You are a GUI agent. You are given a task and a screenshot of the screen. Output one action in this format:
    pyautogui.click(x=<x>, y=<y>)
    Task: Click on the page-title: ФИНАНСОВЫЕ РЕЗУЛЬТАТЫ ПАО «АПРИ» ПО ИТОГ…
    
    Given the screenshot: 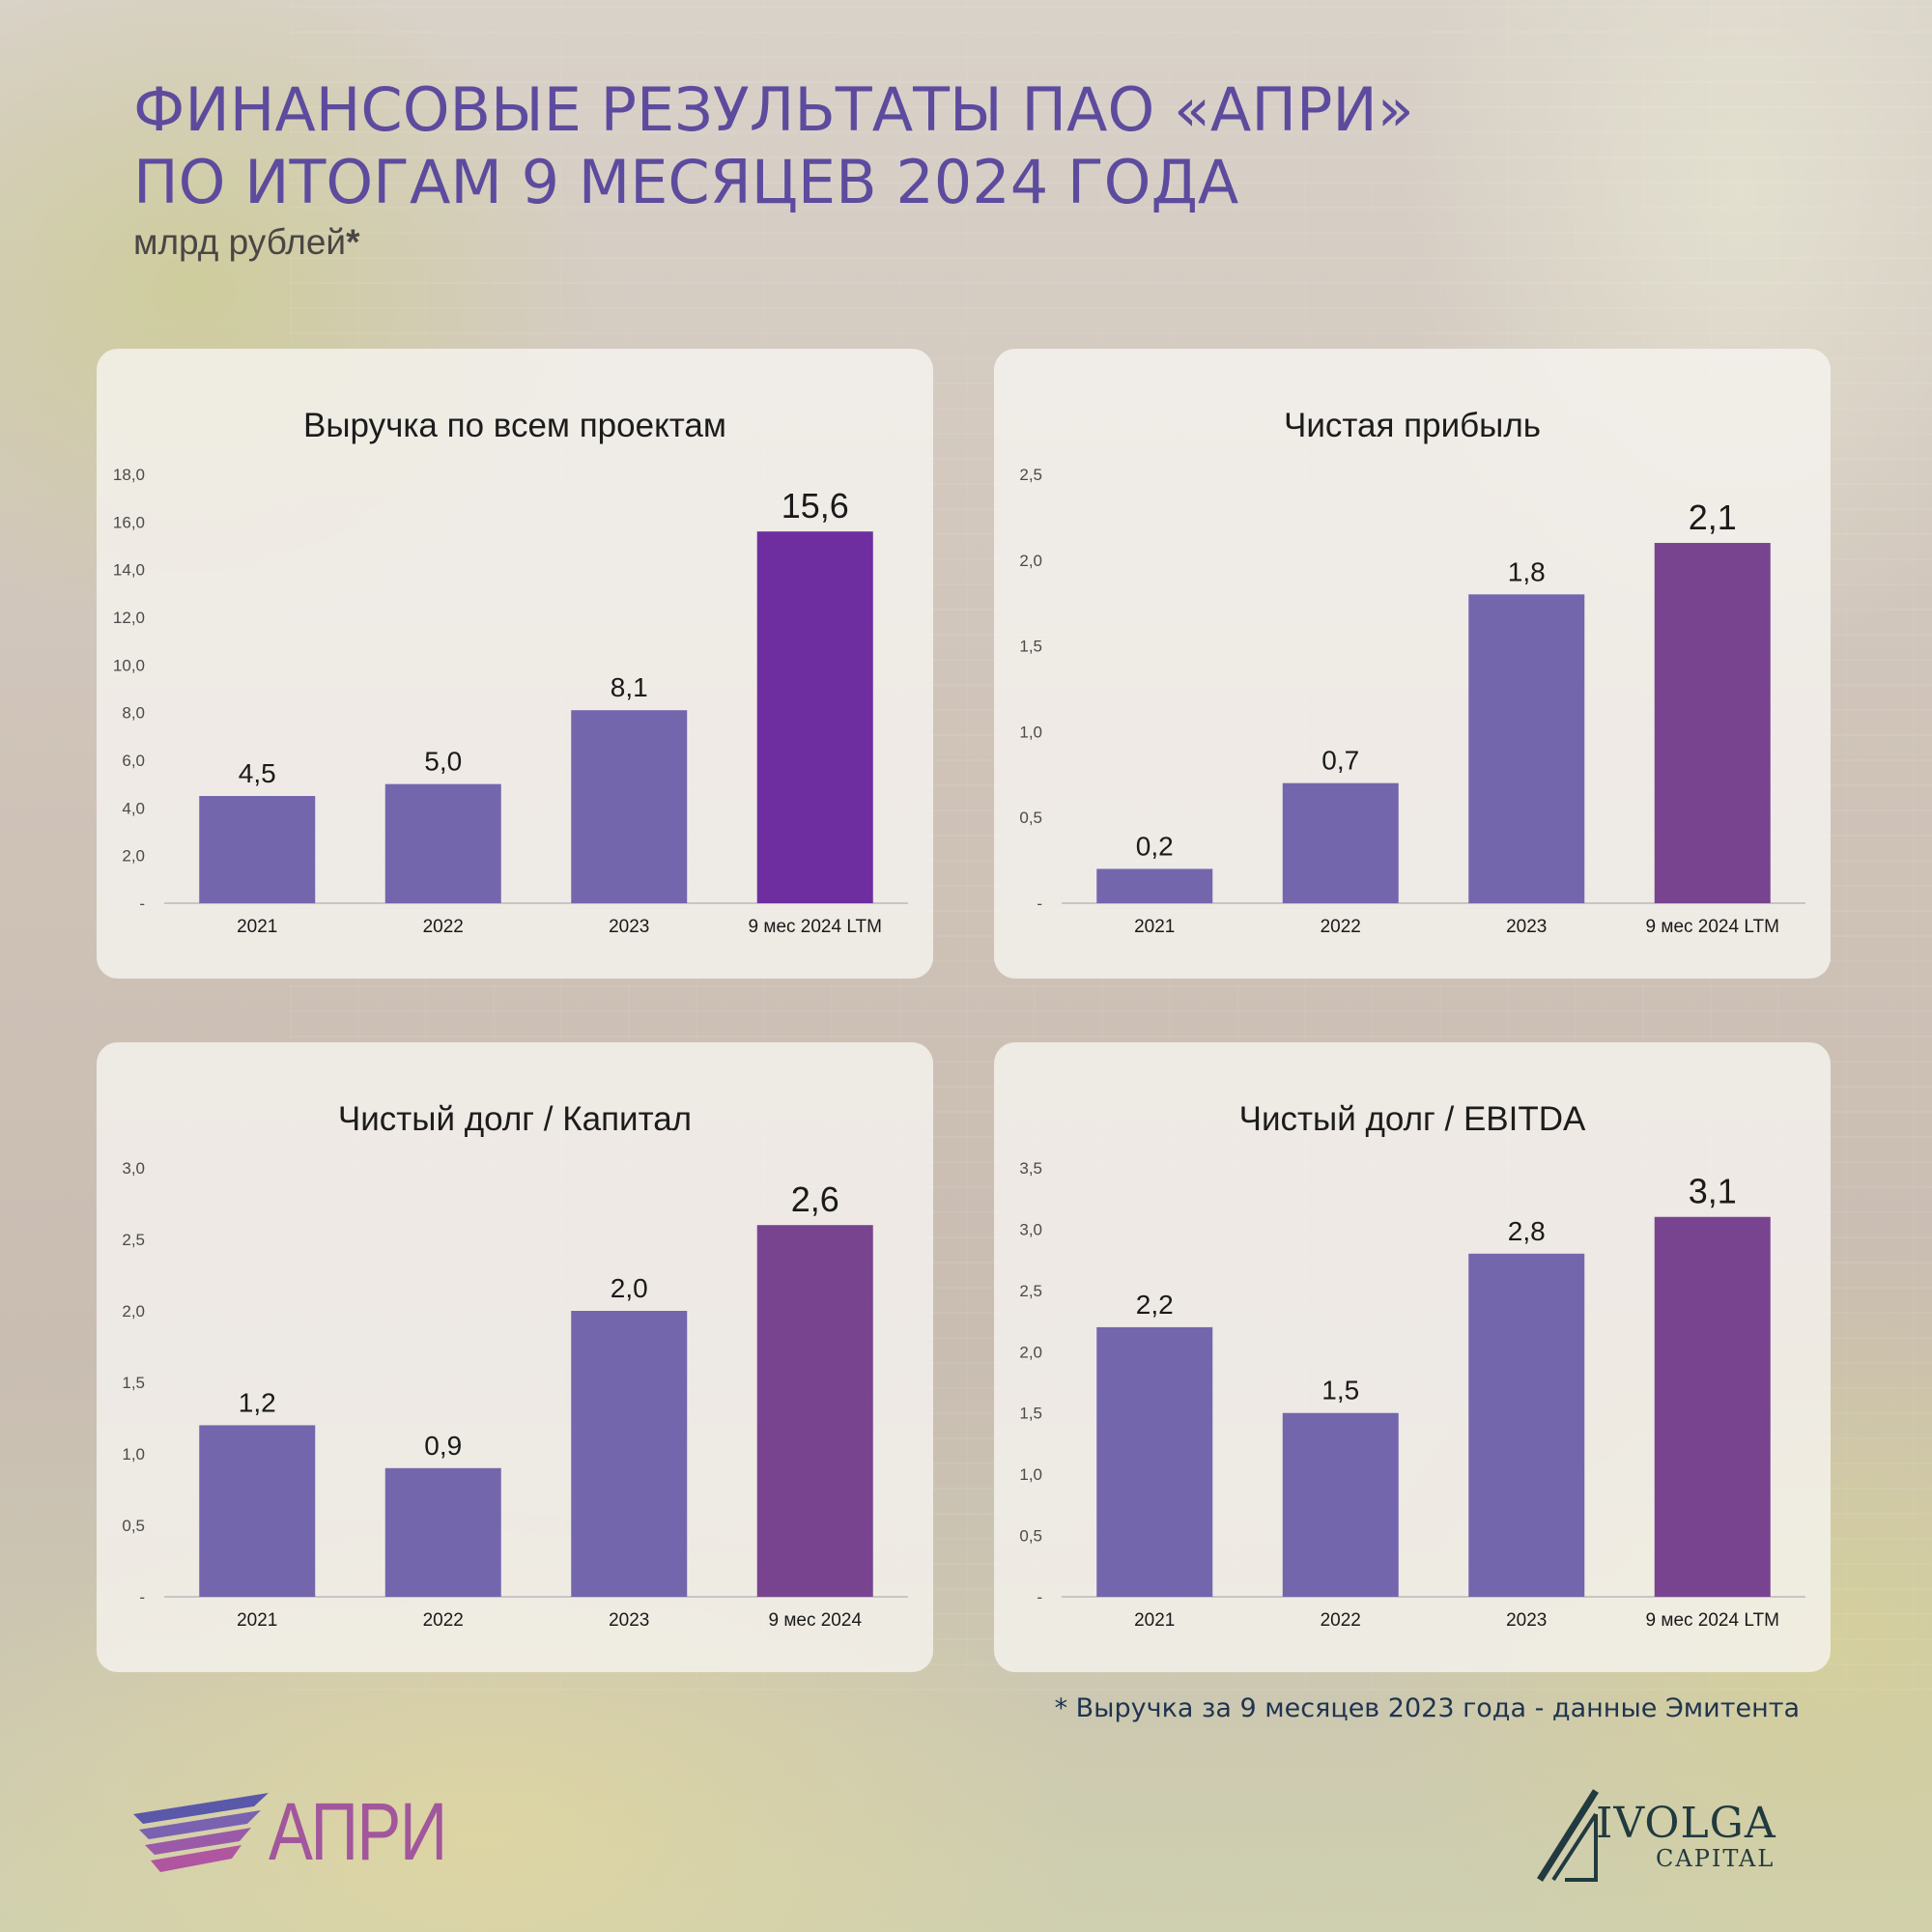 What is the action you would take?
    pyautogui.click(x=857, y=145)
    